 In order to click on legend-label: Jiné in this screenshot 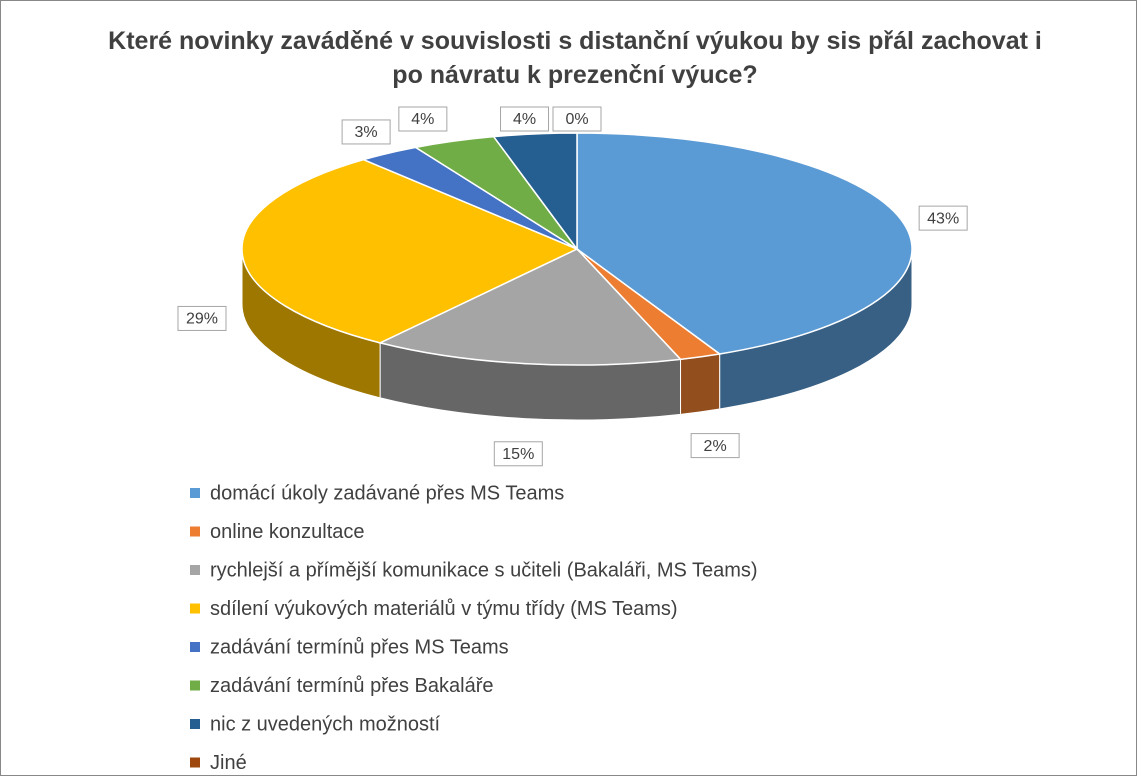, I will do `click(228, 763)`.